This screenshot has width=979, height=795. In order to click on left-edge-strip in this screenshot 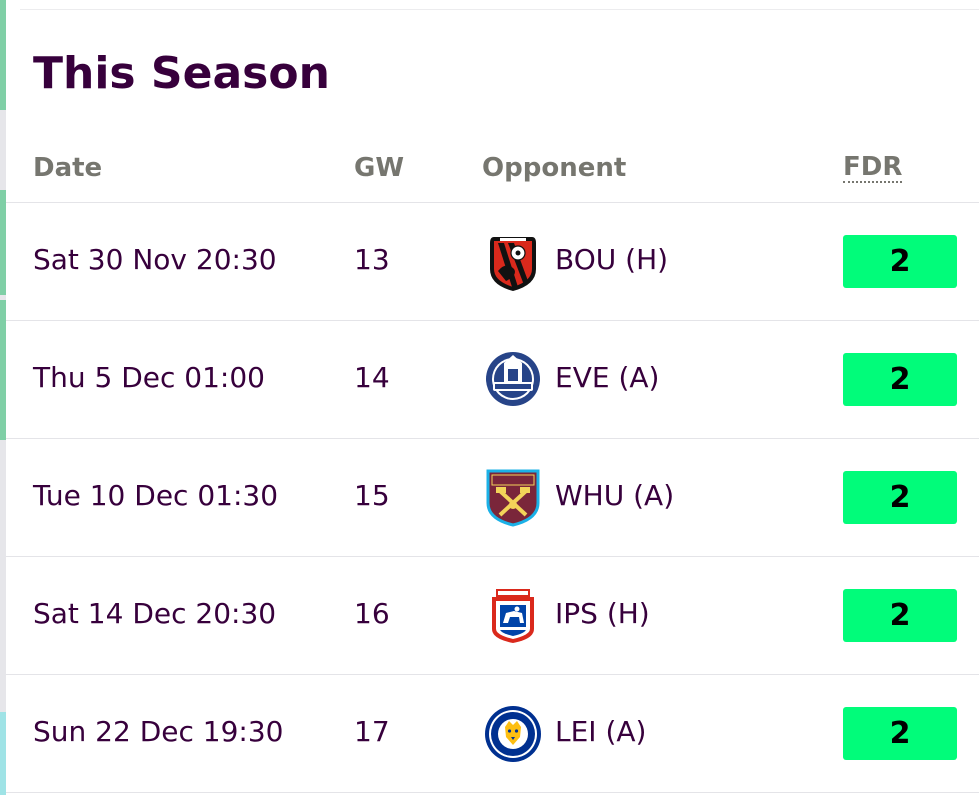, I will do `click(3, 397)`.